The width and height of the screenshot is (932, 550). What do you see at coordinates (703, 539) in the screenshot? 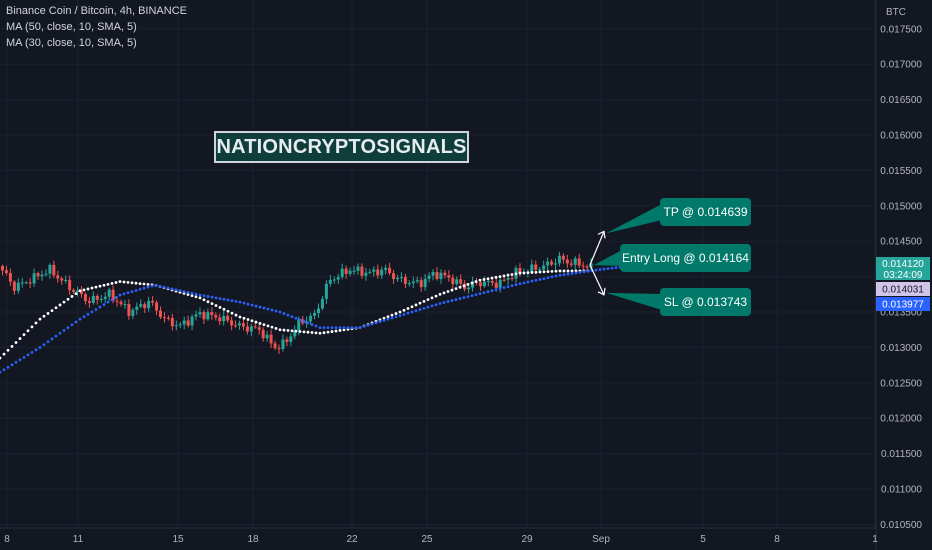
I see `x-tick-label: 5` at bounding box center [703, 539].